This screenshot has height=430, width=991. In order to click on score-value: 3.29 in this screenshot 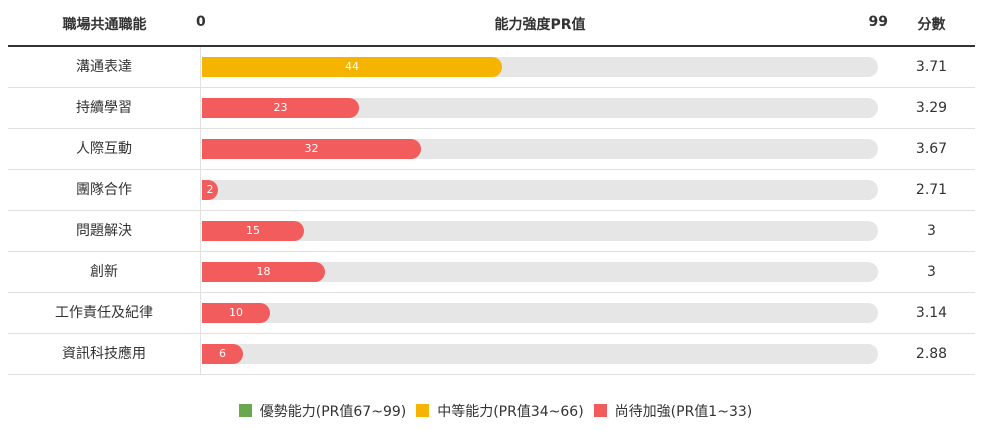, I will do `click(931, 108)`.